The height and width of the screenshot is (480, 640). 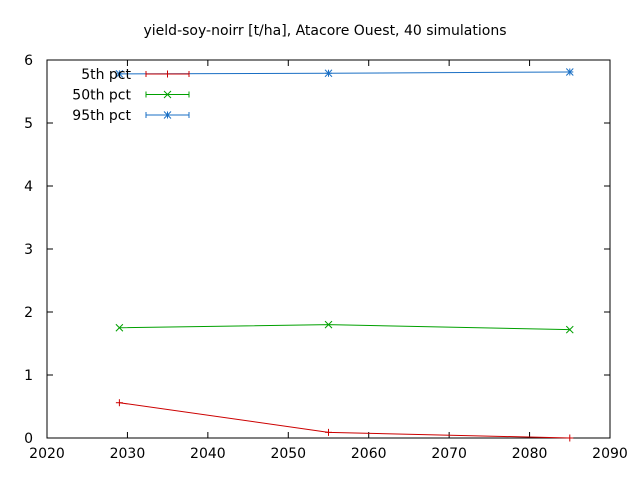 I want to click on y-tick-label: 5, so click(x=28, y=124).